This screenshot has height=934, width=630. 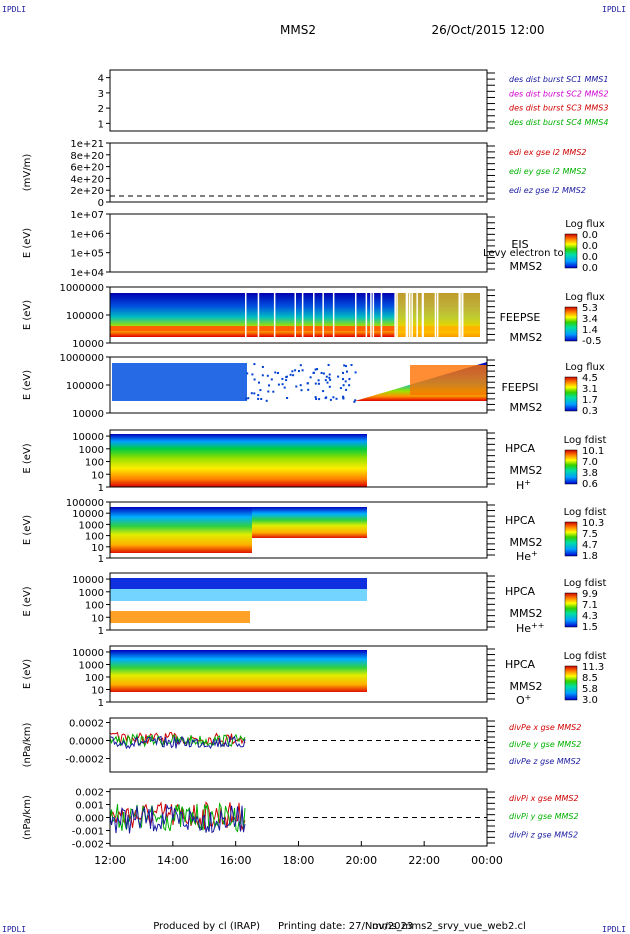 What do you see at coordinates (590, 700) in the screenshot?
I see `colorbar-tick-label: 3.0` at bounding box center [590, 700].